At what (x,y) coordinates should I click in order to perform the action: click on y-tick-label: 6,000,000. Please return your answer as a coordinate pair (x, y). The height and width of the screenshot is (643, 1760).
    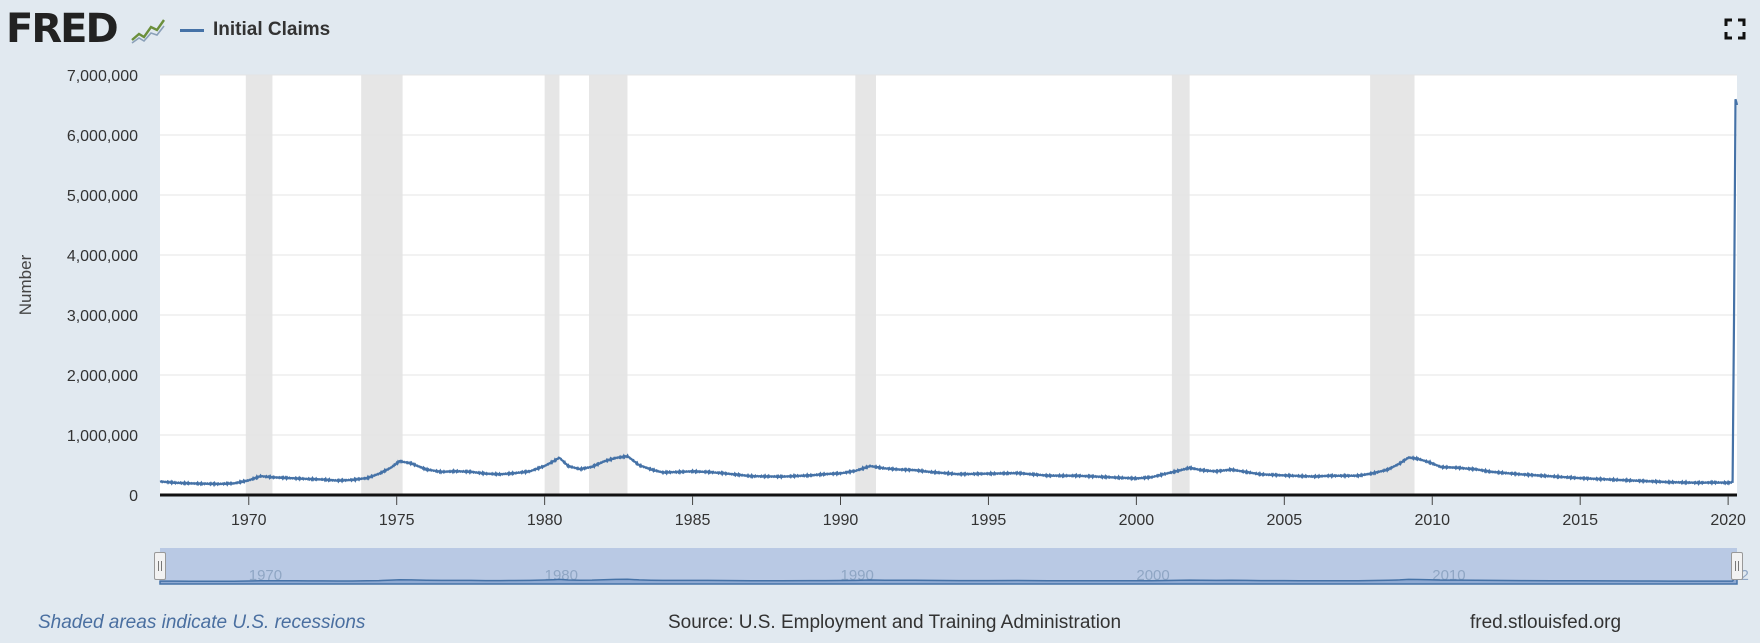
    Looking at the image, I should click on (102, 136).